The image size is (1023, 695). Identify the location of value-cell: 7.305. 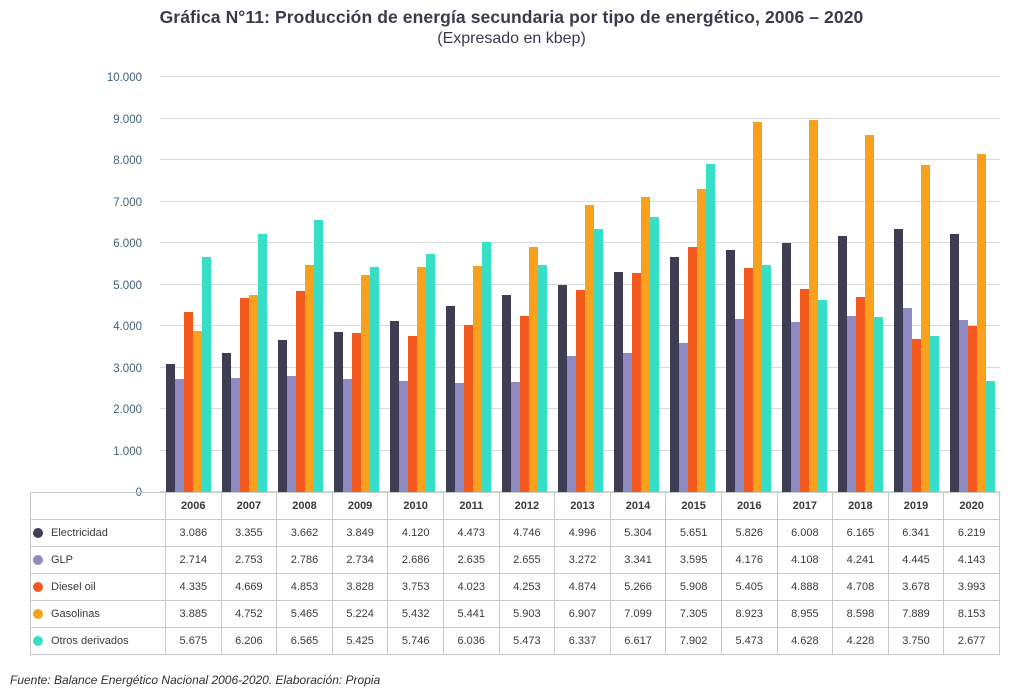
(693, 614).